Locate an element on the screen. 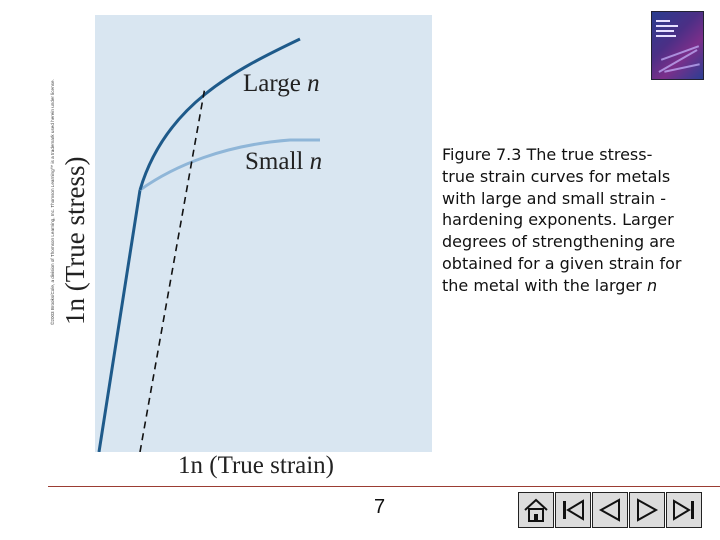  first-page-button is located at coordinates (573, 510).